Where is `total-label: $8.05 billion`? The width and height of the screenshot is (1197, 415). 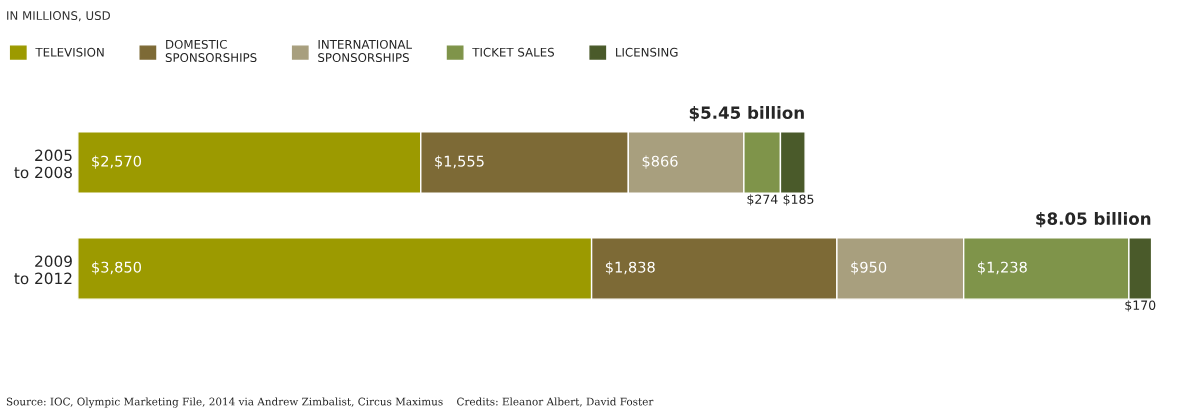
total-label: $8.05 billion is located at coordinates (1093, 220).